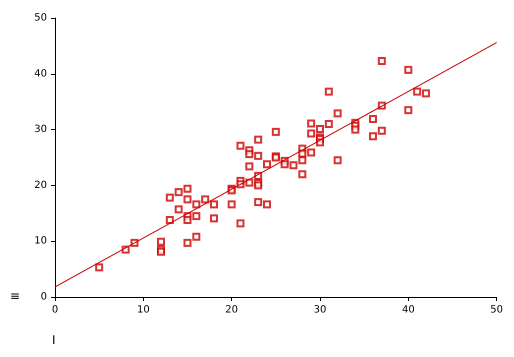 The image size is (514, 357). Describe the element at coordinates (408, 310) in the screenshot. I see `x-tick-label: 40` at that location.